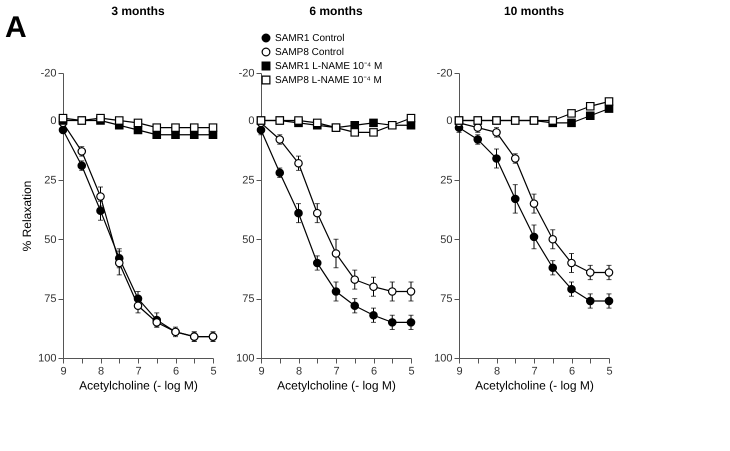 This screenshot has width=730, height=451. I want to click on legend-label: SAMR1 Control, so click(309, 38).